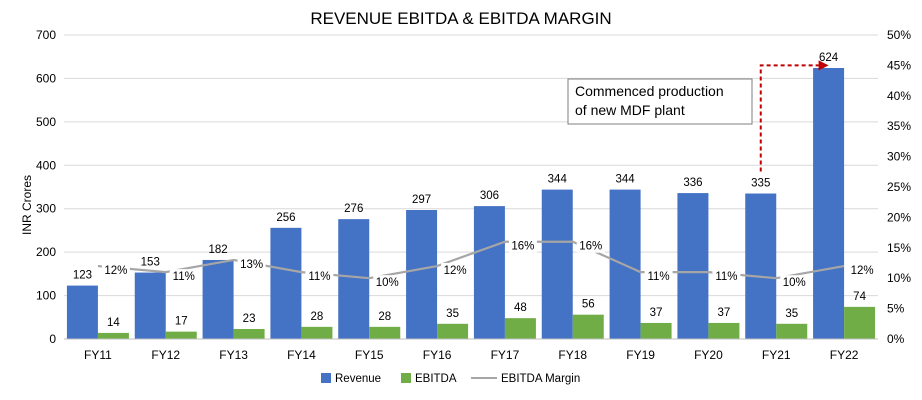  Describe the element at coordinates (165, 355) in the screenshot. I see `x-tick-label: FY12` at that location.